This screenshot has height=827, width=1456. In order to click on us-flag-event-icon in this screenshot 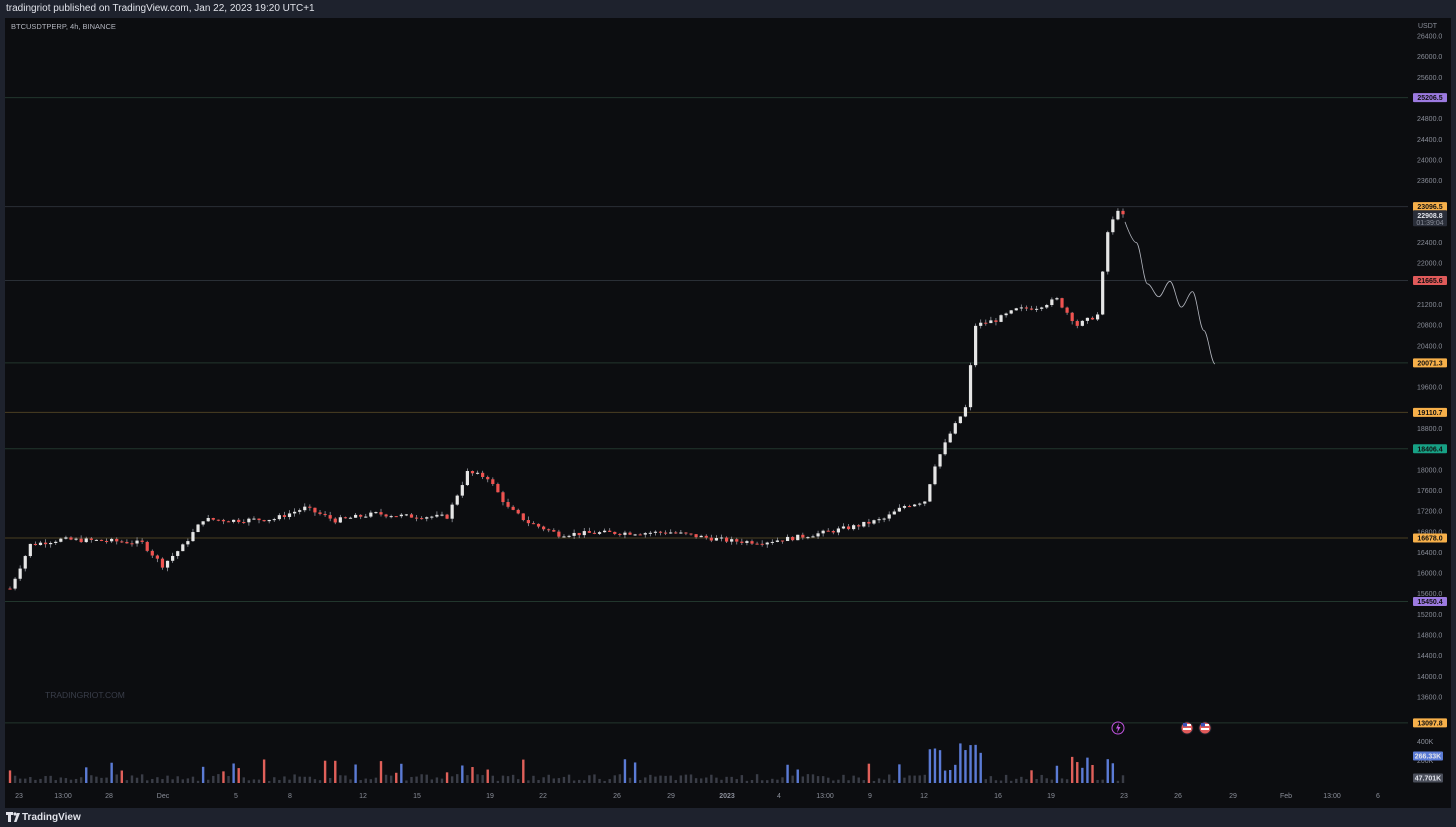, I will do `click(1187, 728)`.